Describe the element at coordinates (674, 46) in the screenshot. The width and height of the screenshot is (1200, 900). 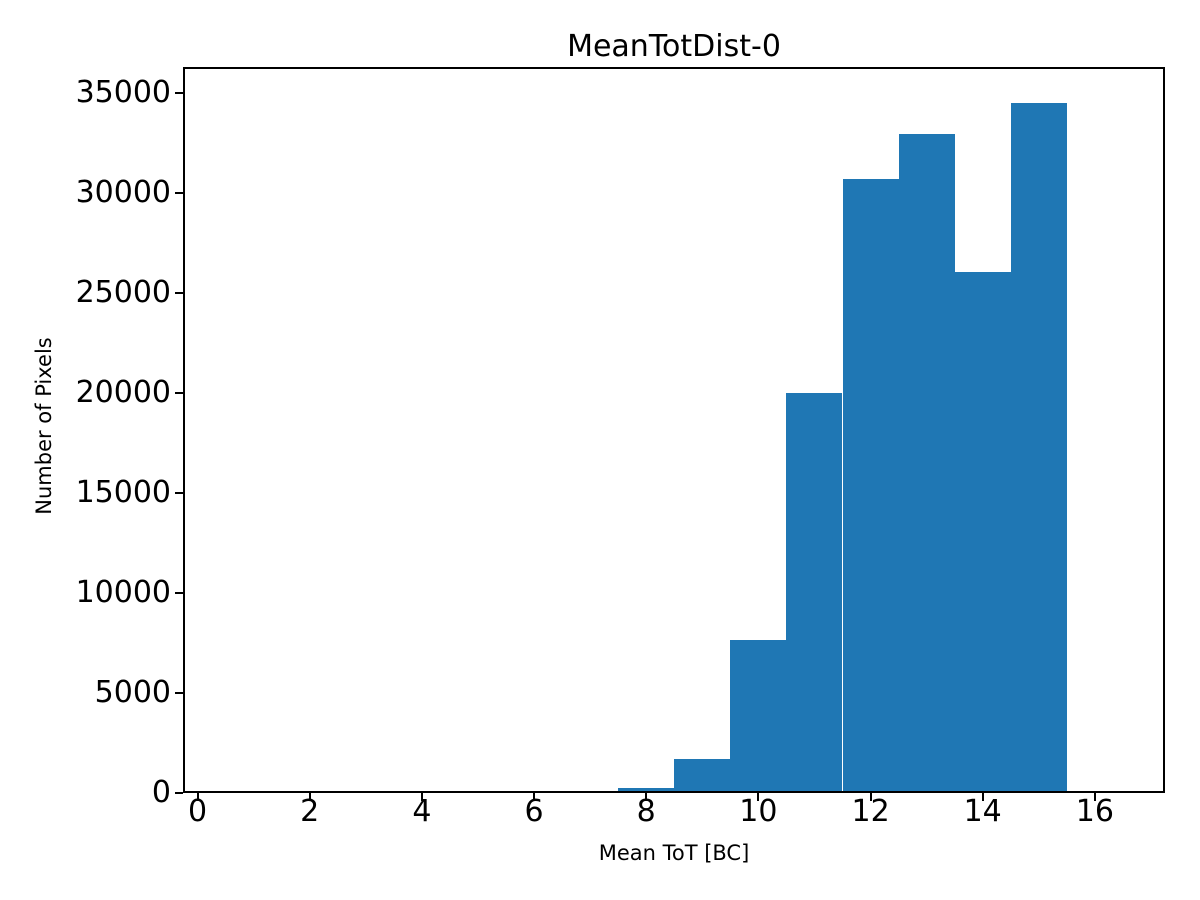
I see `chart-title: MeanTotDist-0` at that location.